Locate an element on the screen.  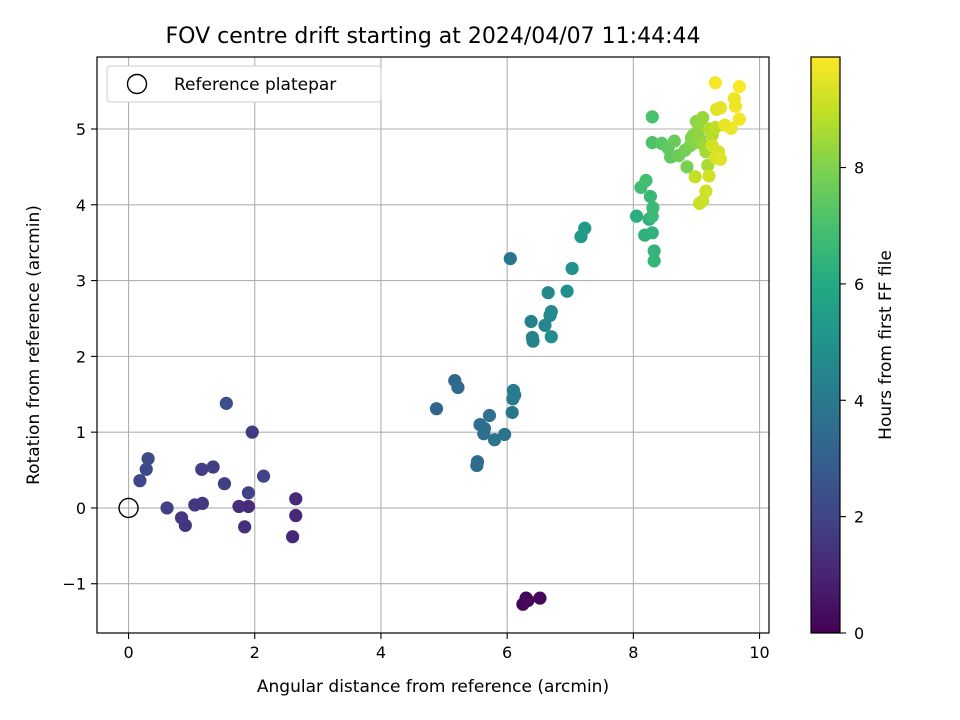
colorbar: 0 2 4 6 8 Hours from first FF file is located at coordinates (853, 349).